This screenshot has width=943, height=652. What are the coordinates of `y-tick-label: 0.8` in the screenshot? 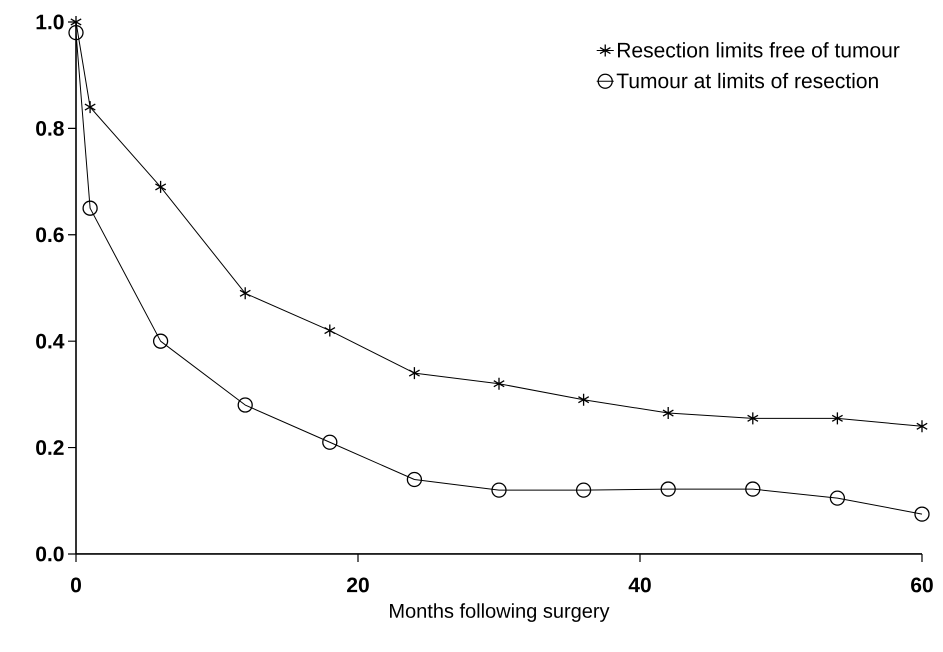 It's located at (50, 128).